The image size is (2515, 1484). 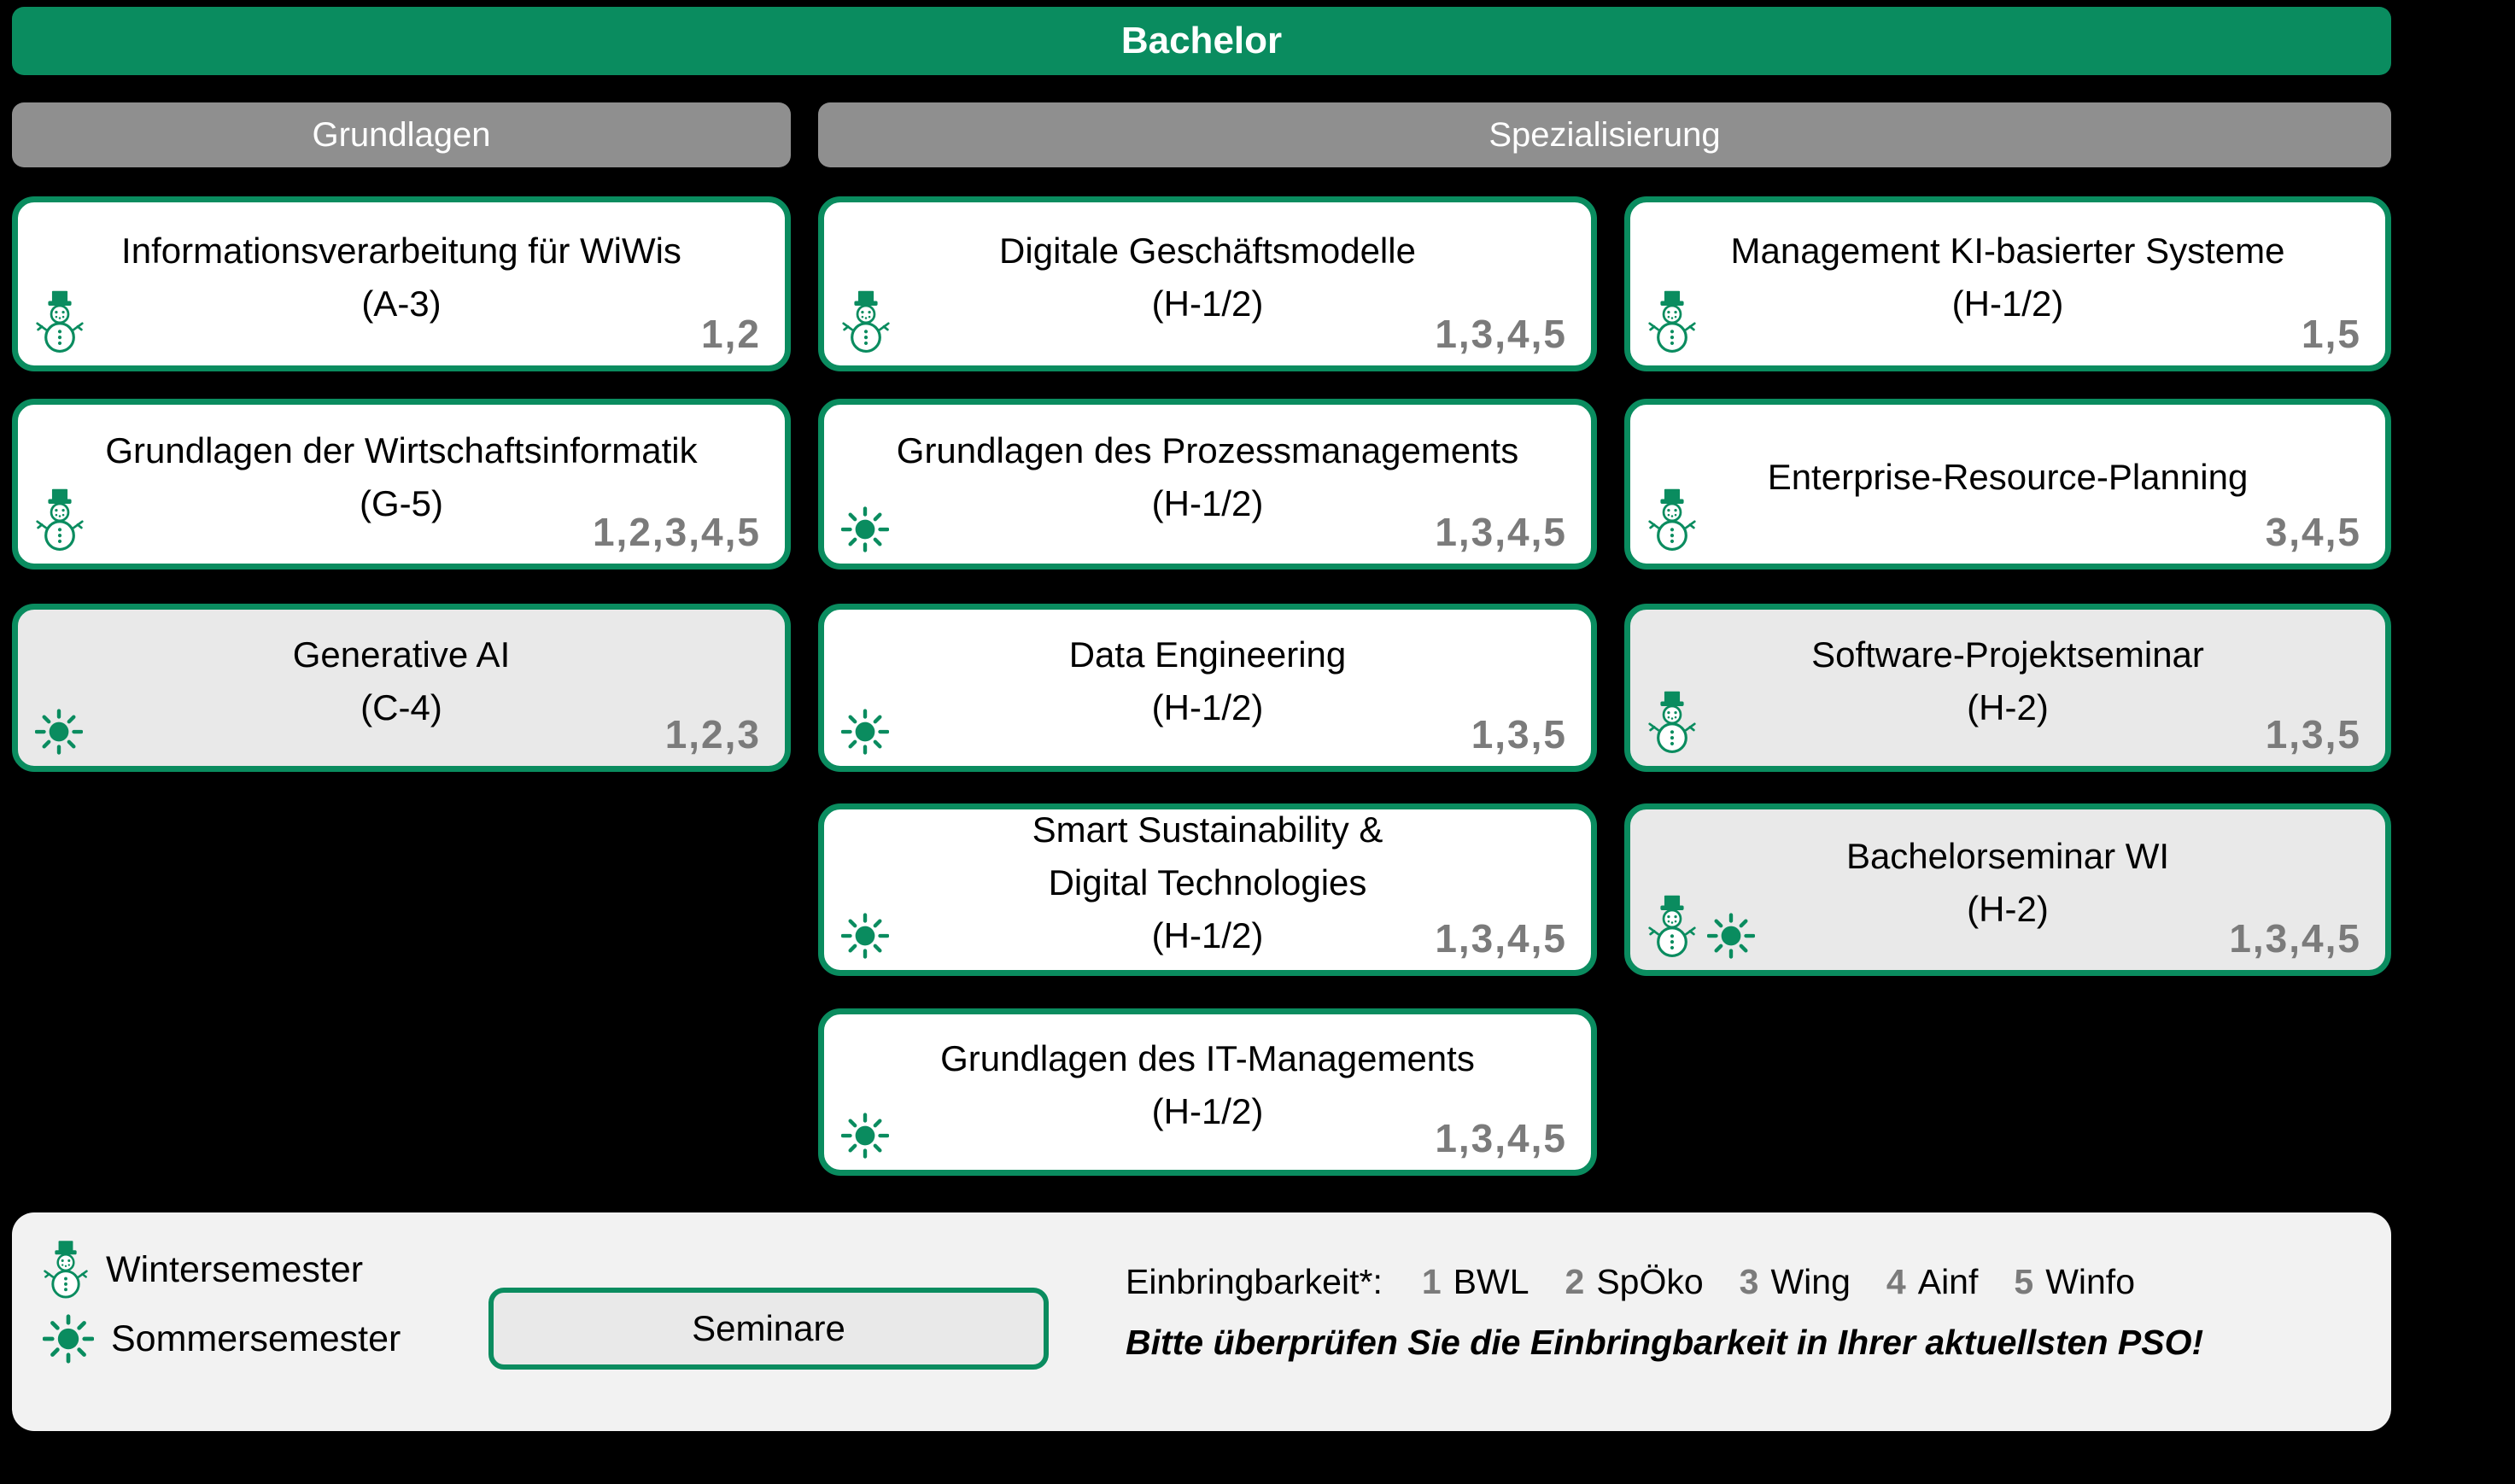 I want to click on course-box-software-projektseminar: Software-Projektseminar (H-2) 1,3,5, so click(x=2007, y=688).